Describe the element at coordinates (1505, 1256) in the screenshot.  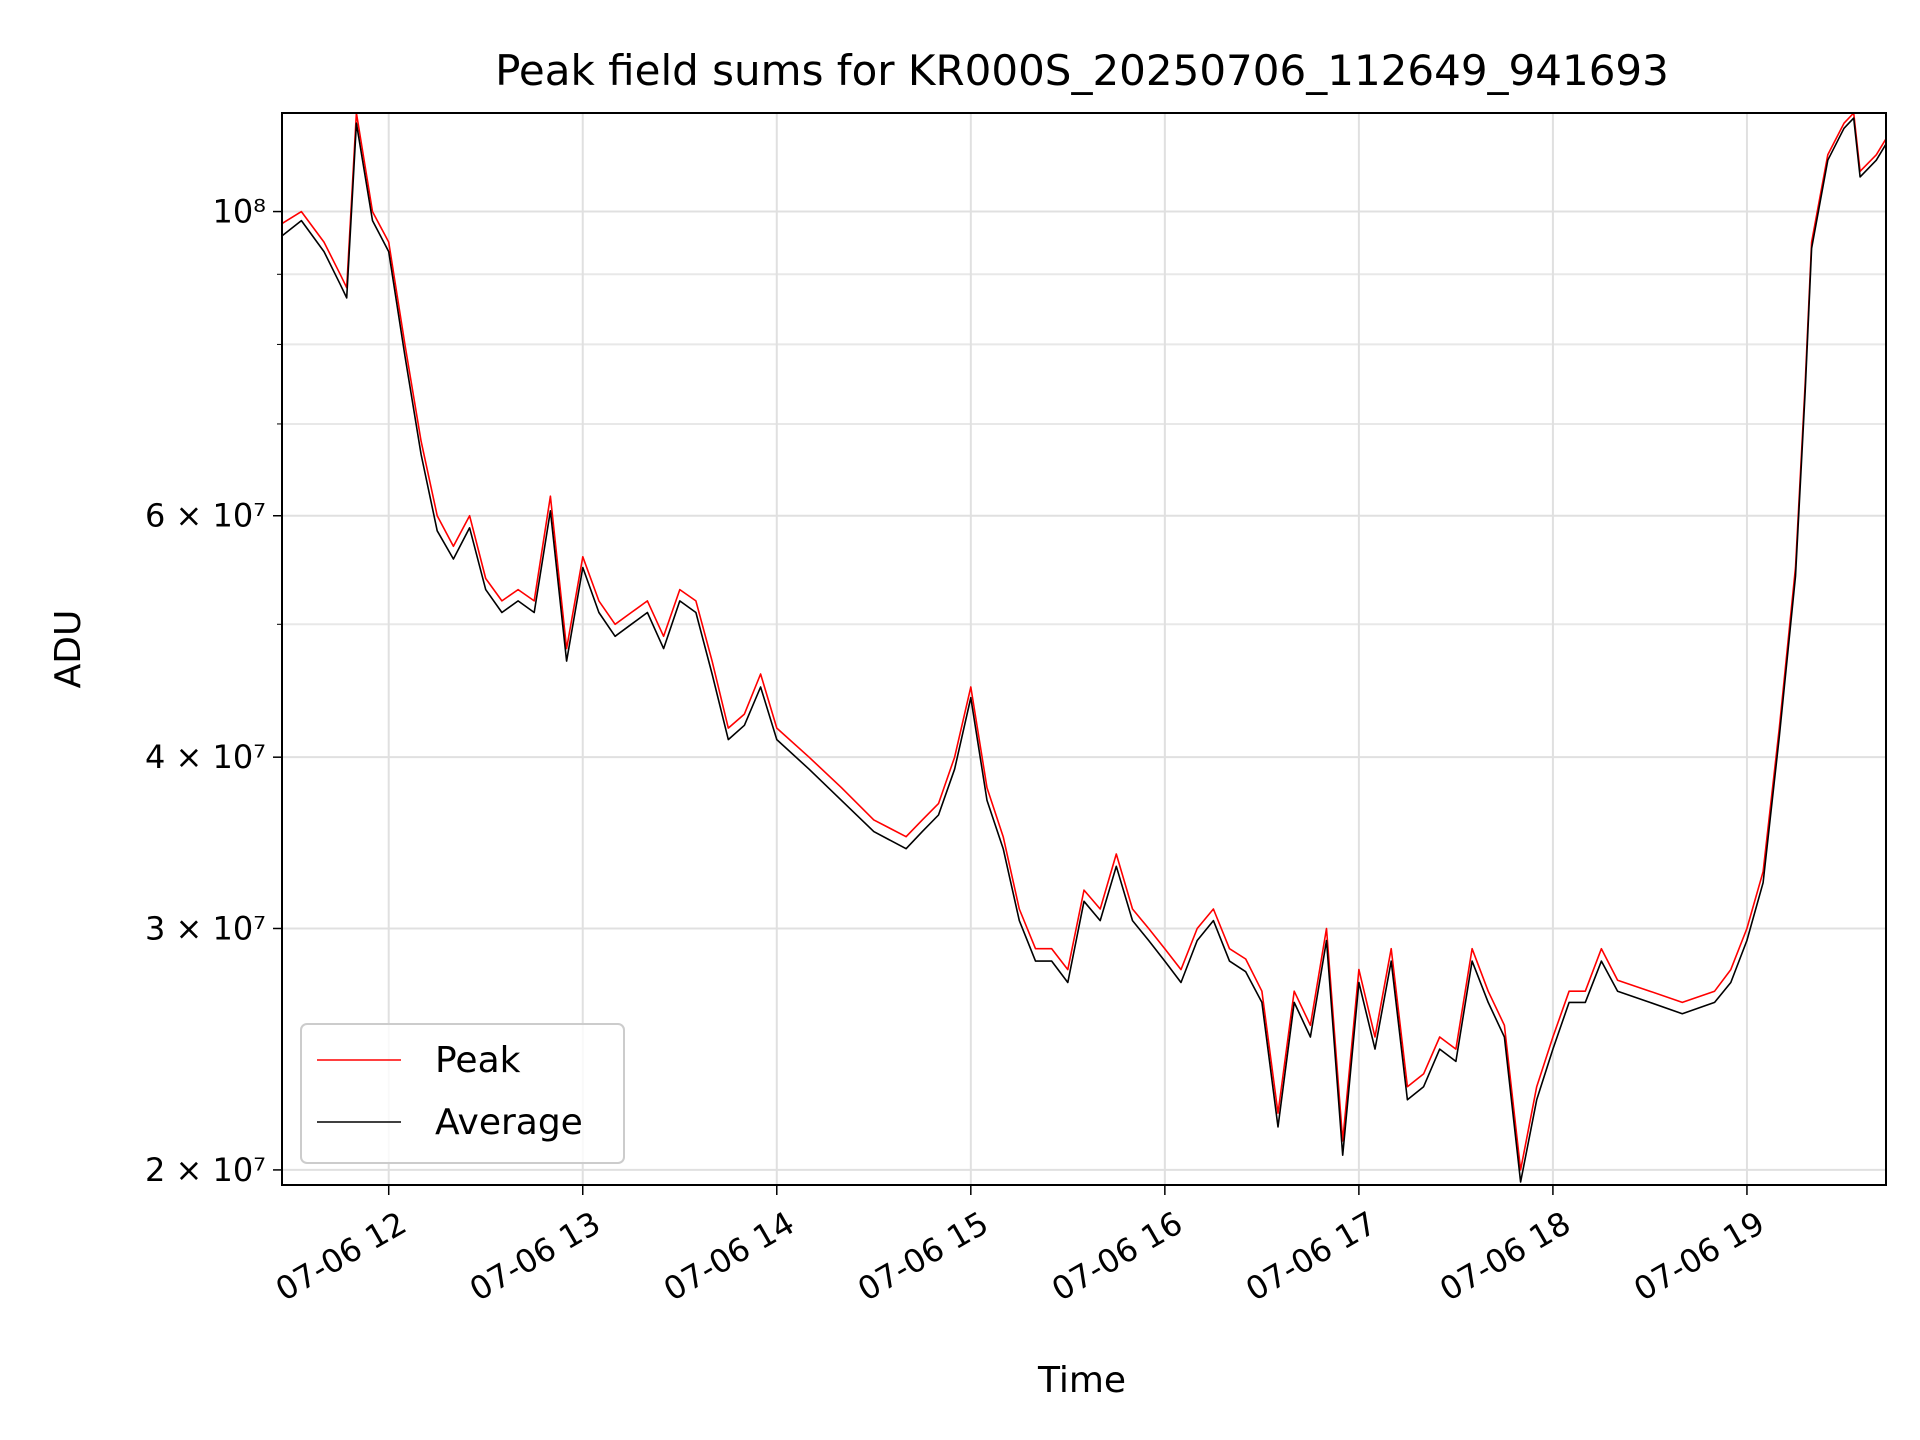
I see `x-tick-label: 07-06 18` at that location.